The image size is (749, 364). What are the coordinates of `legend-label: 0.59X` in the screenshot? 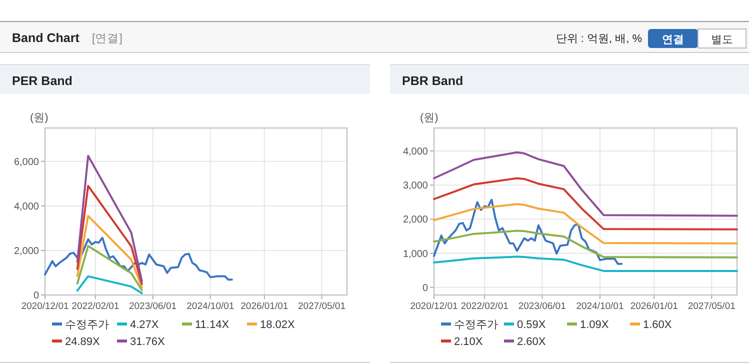 It's located at (531, 325).